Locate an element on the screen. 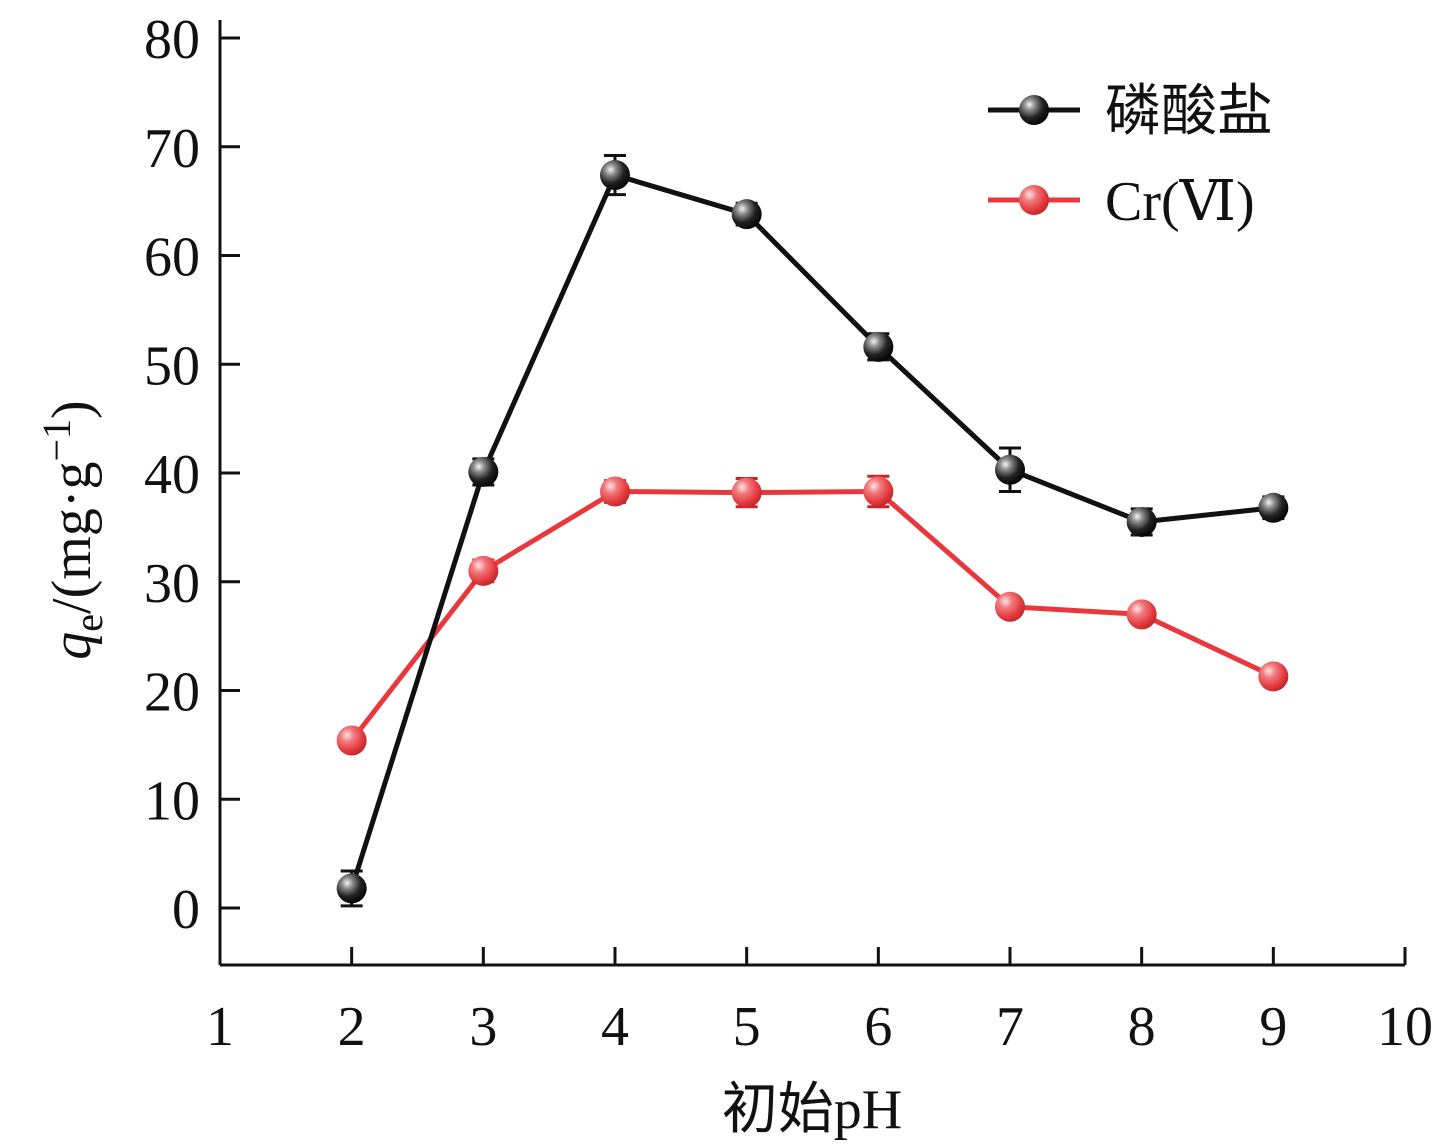 The height and width of the screenshot is (1146, 1439). x-tick-label: 2 is located at coordinates (352, 1027).